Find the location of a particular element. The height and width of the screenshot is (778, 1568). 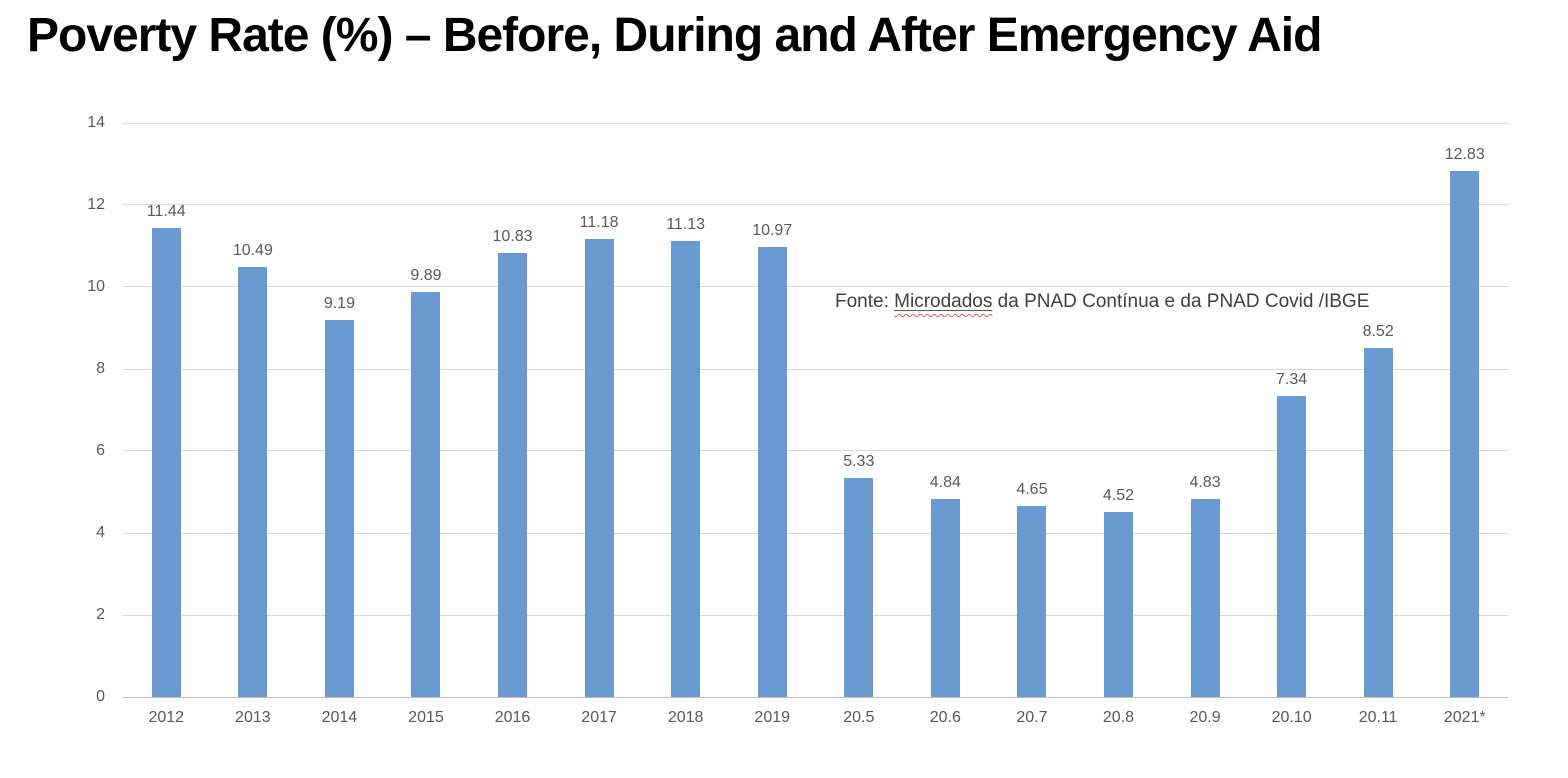

x-tick-label: 20.6 is located at coordinates (945, 717).